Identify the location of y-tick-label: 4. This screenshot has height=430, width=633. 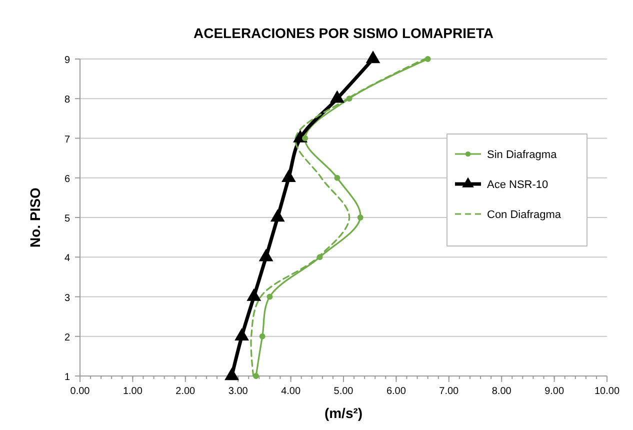
(67, 258).